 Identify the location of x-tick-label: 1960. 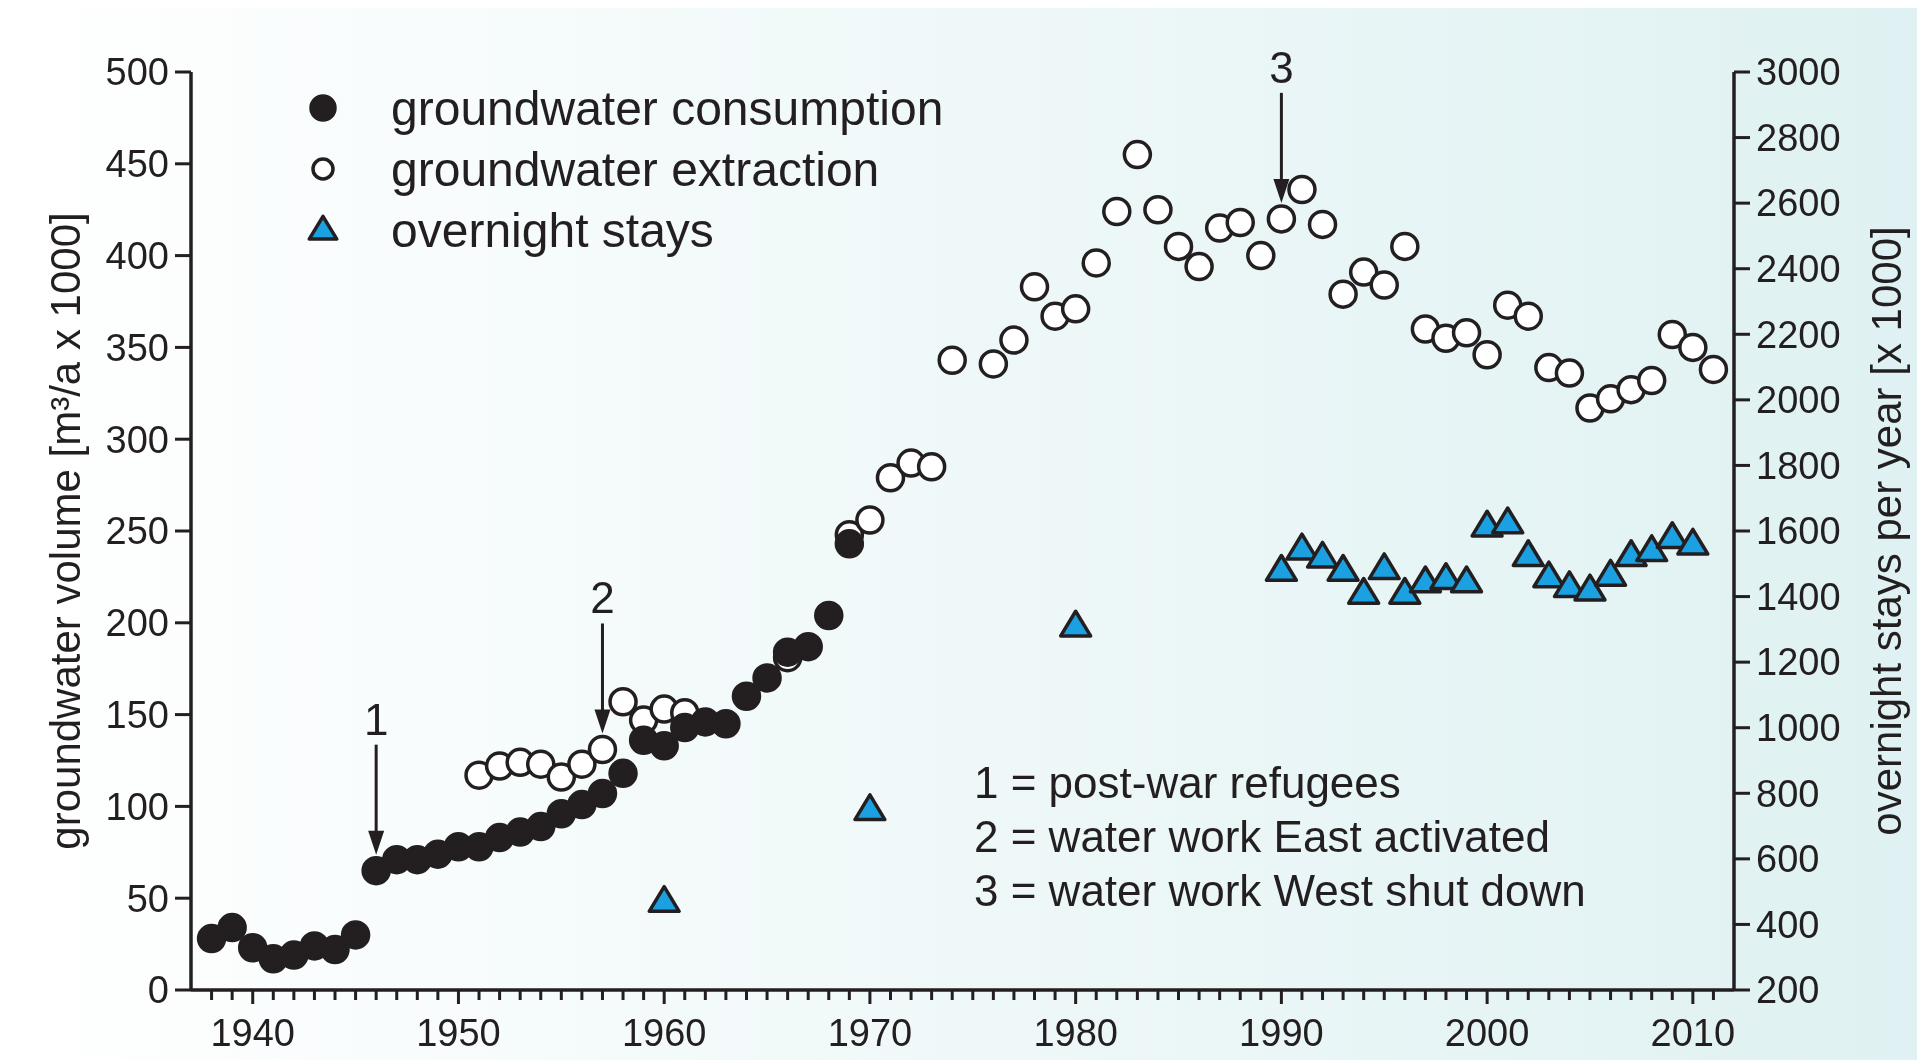
(664, 1033).